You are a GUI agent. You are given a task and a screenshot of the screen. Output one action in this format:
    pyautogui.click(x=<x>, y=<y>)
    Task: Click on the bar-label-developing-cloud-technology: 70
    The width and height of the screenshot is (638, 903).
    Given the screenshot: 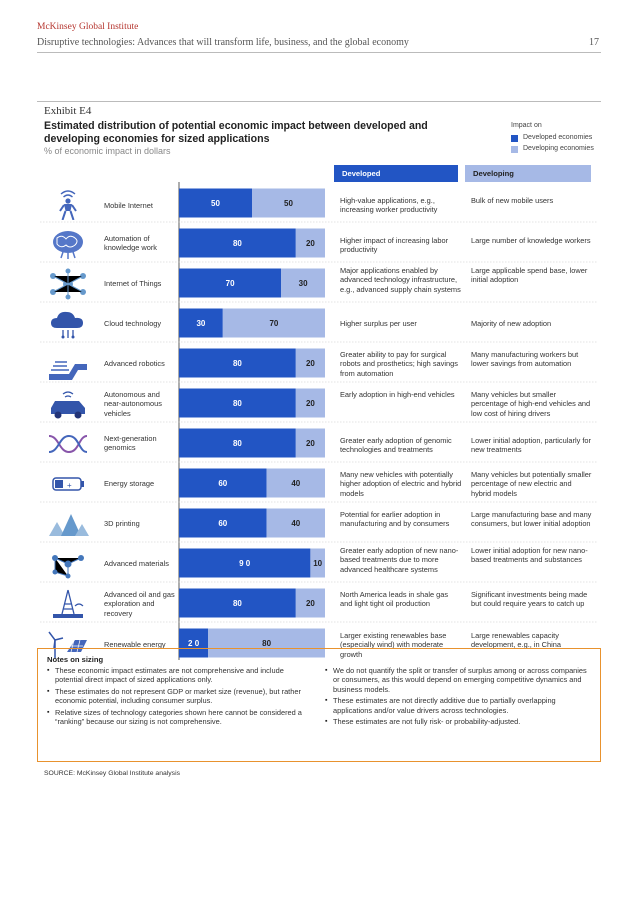 What is the action you would take?
    pyautogui.click(x=273, y=323)
    